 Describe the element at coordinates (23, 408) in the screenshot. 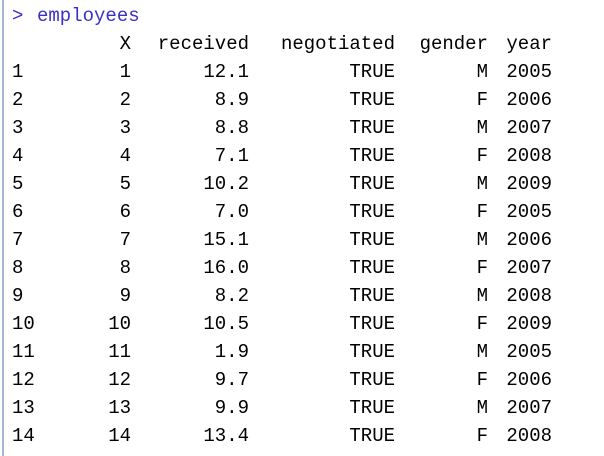

I see `row-name: 13` at that location.